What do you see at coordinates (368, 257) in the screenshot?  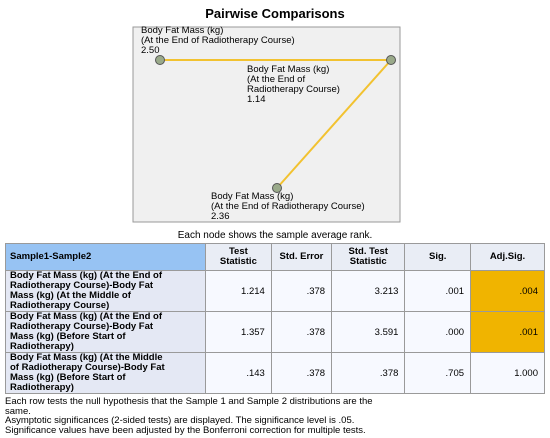 I see `header-cell: Std. Test Statistic` at bounding box center [368, 257].